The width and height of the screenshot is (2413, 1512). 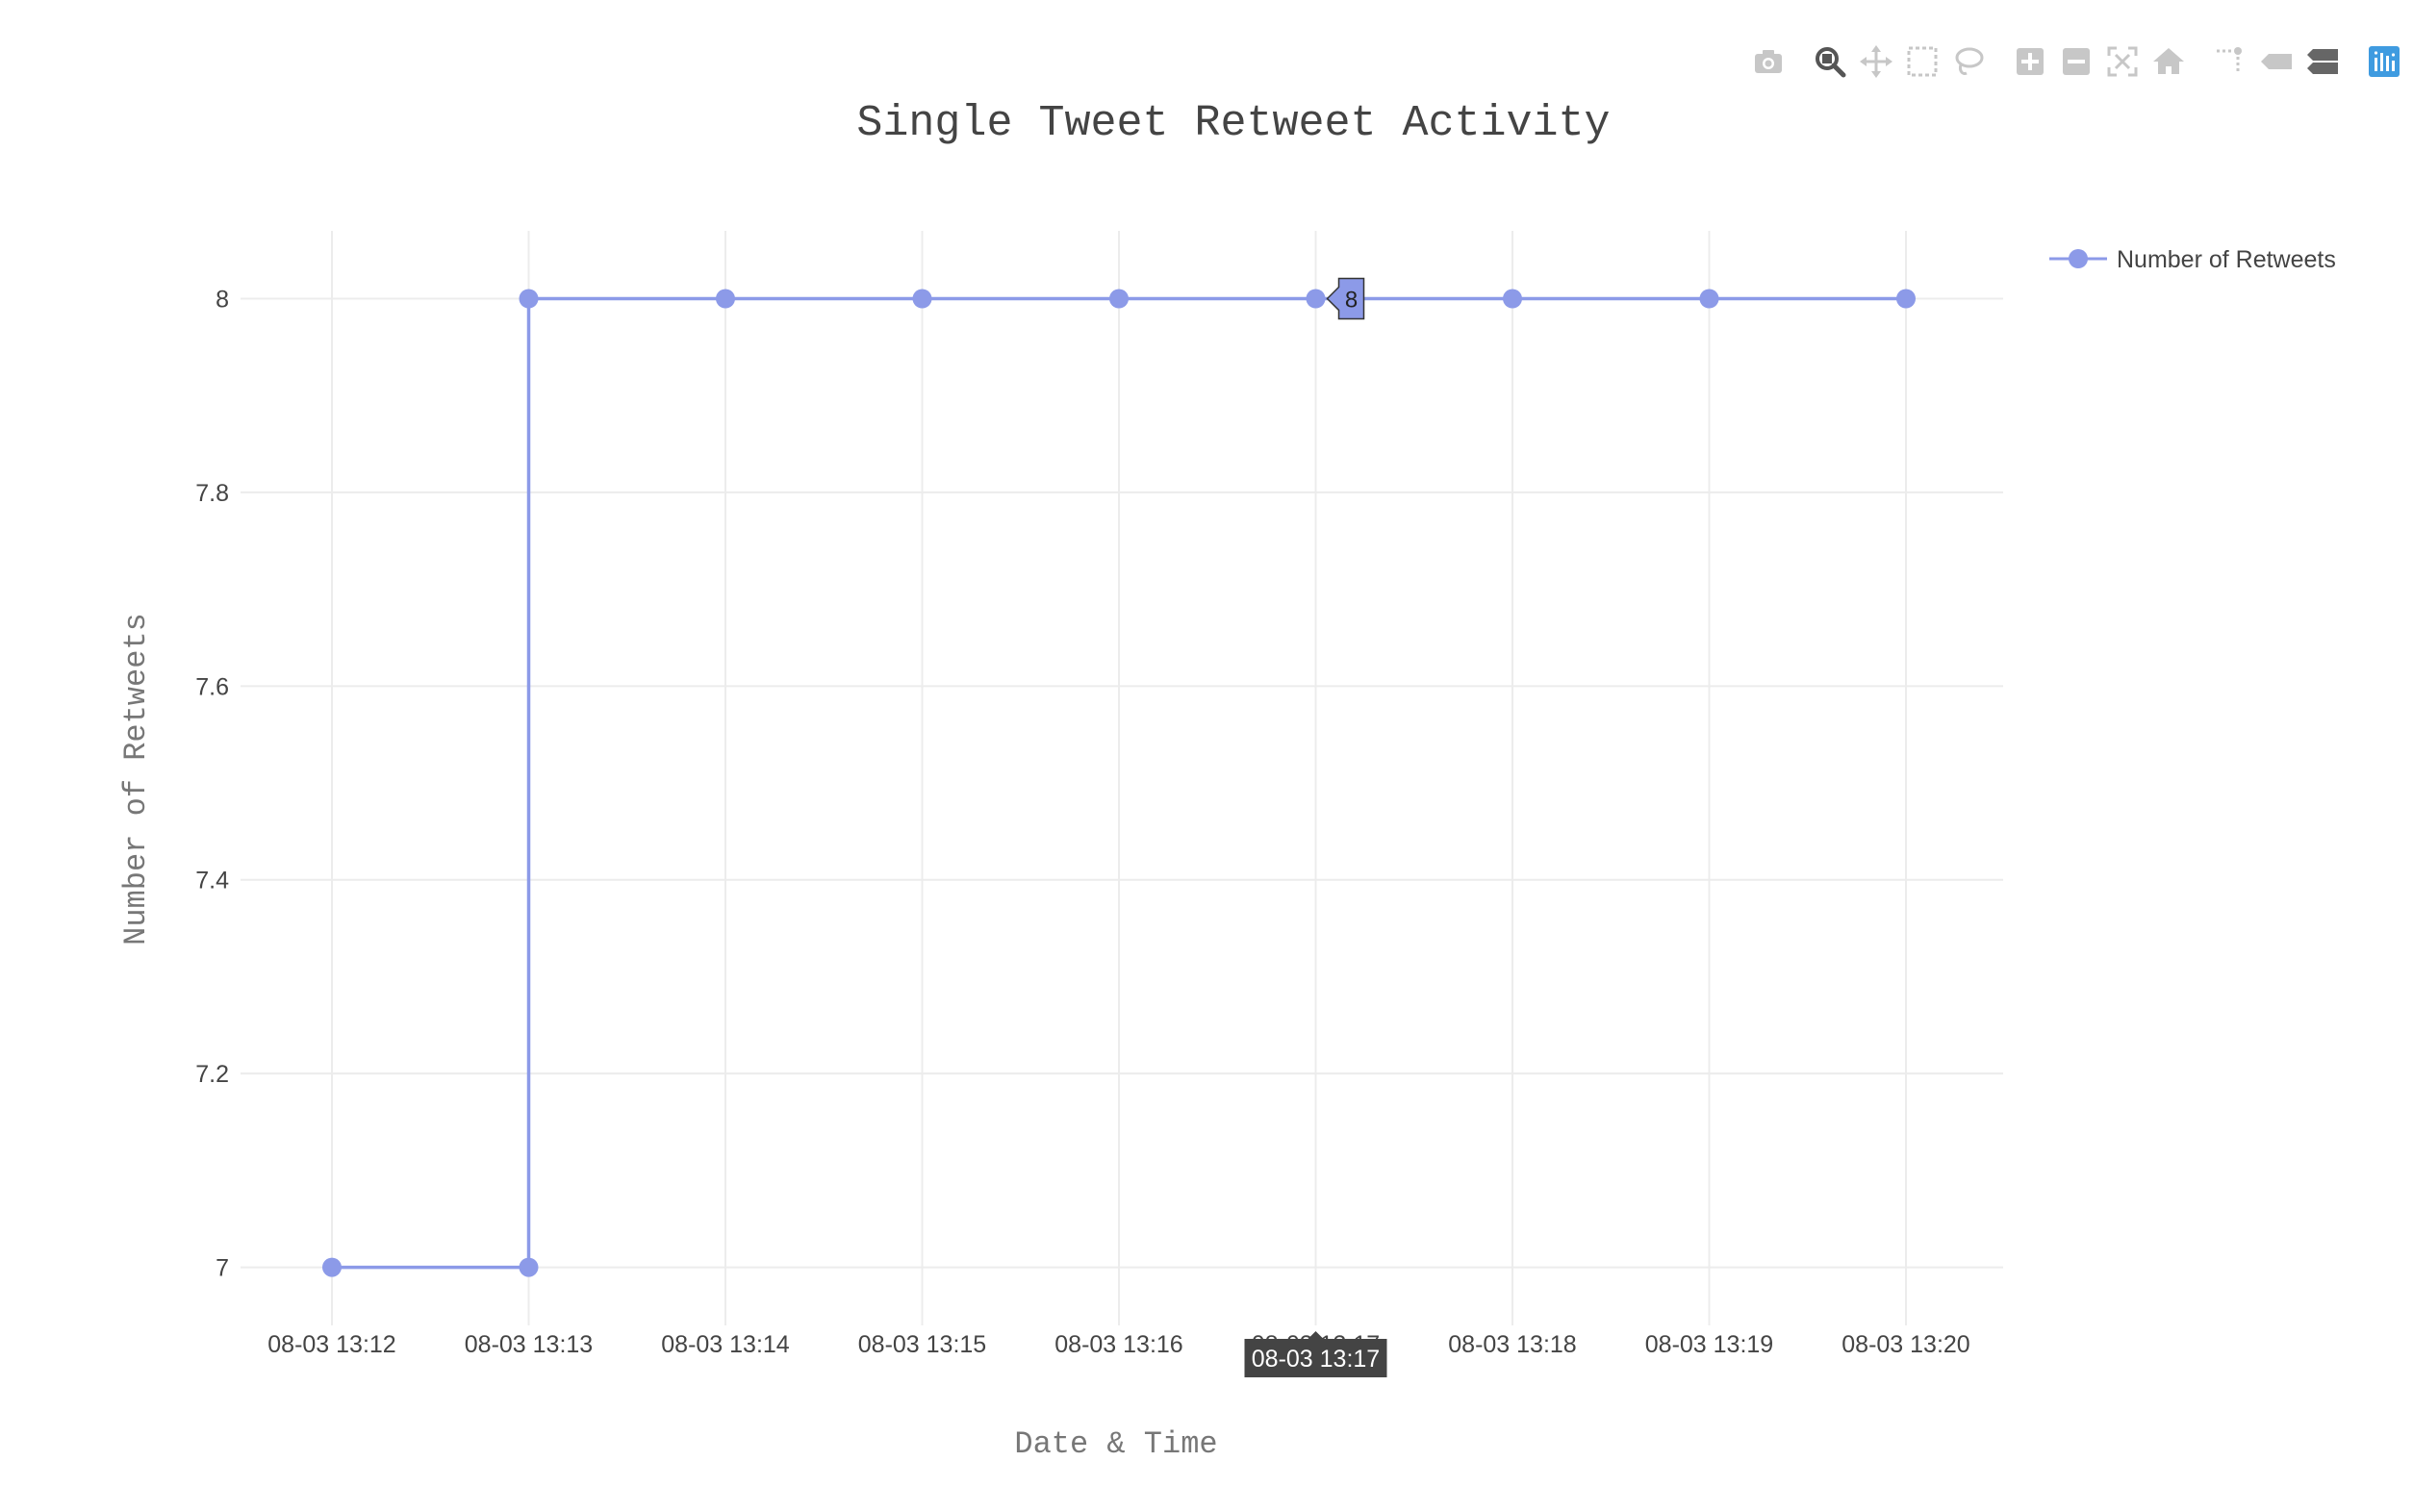 I want to click on x-axis-title: Date & Time, so click(x=1115, y=1444).